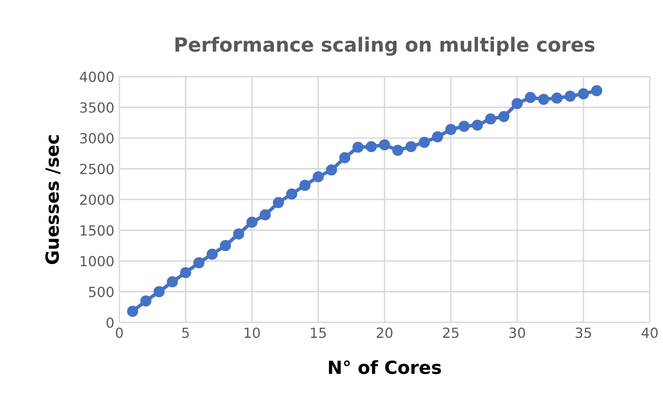 This screenshot has width=663, height=403. What do you see at coordinates (252, 333) in the screenshot?
I see `x-tick-label: 10` at bounding box center [252, 333].